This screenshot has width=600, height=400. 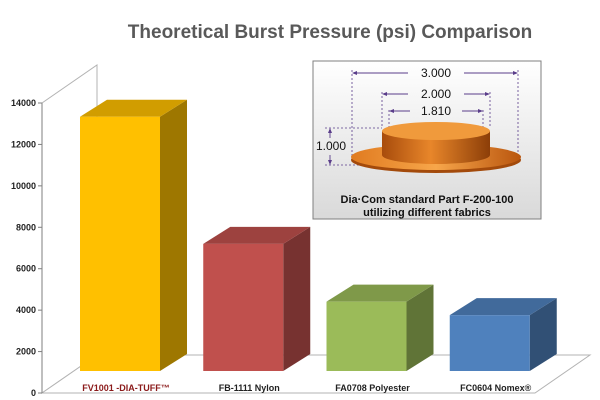 What do you see at coordinates (26, 352) in the screenshot?
I see `y-tick-label: 2000` at bounding box center [26, 352].